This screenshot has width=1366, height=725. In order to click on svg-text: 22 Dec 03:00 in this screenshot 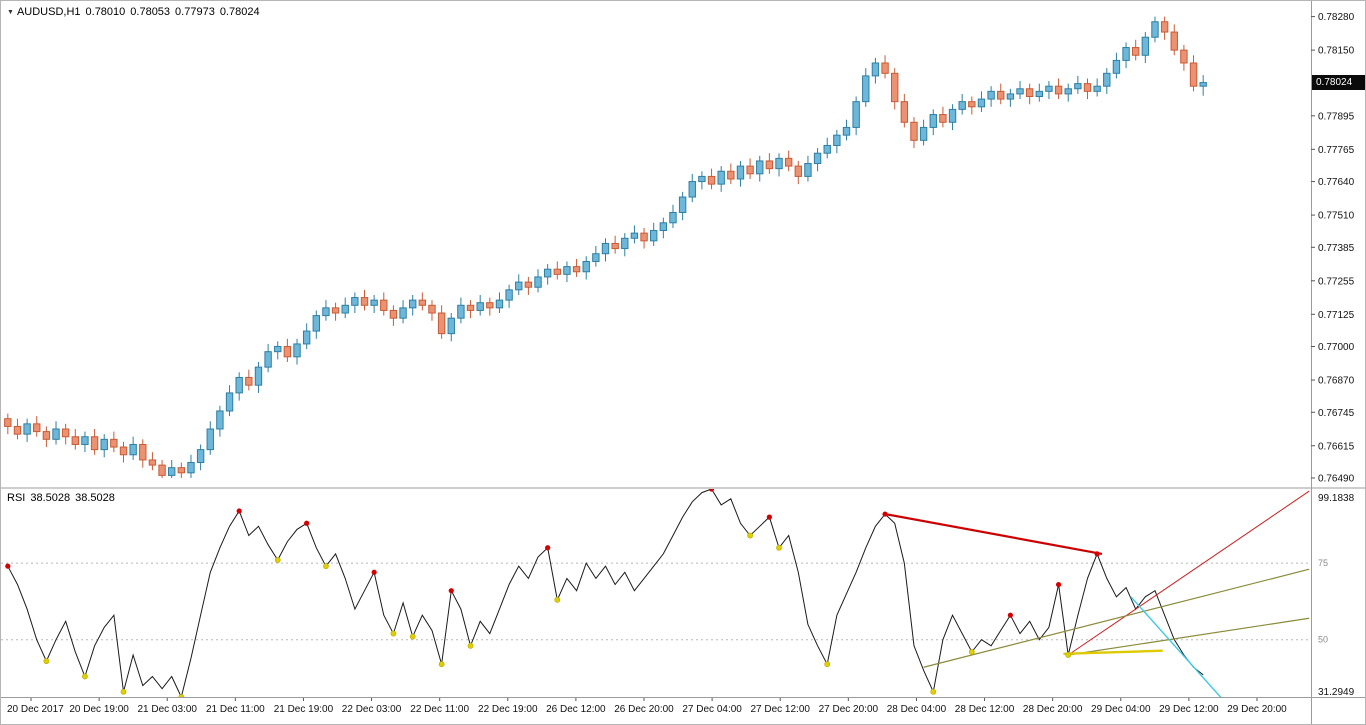, I will do `click(372, 709)`.